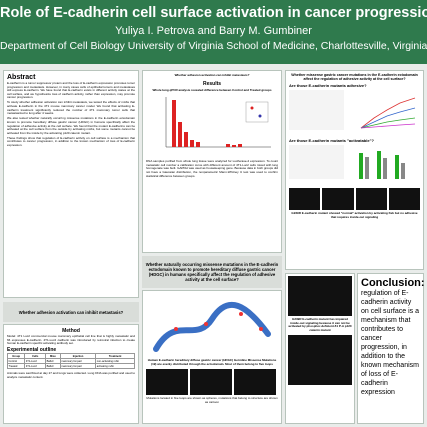  What do you see at coordinates (328, 86) in the screenshot?
I see `subheading: Are those E-cadherin mutants adhesive?` at bounding box center [328, 86].